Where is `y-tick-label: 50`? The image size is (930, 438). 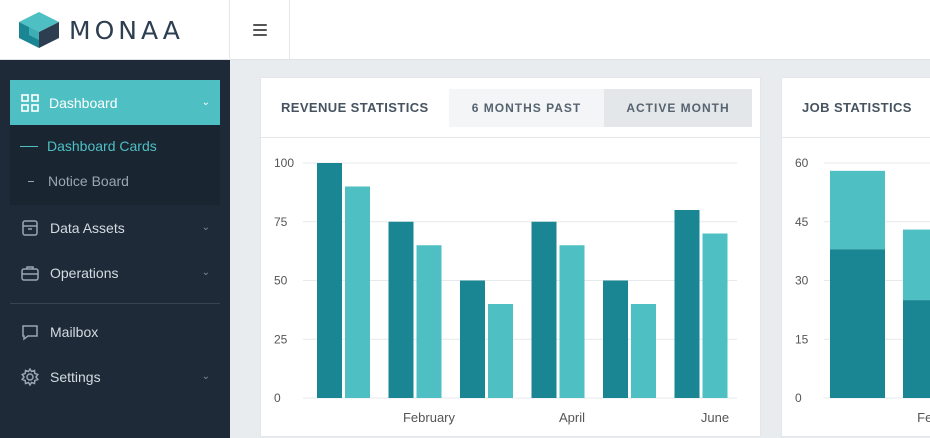
y-tick-label: 50 is located at coordinates (281, 281).